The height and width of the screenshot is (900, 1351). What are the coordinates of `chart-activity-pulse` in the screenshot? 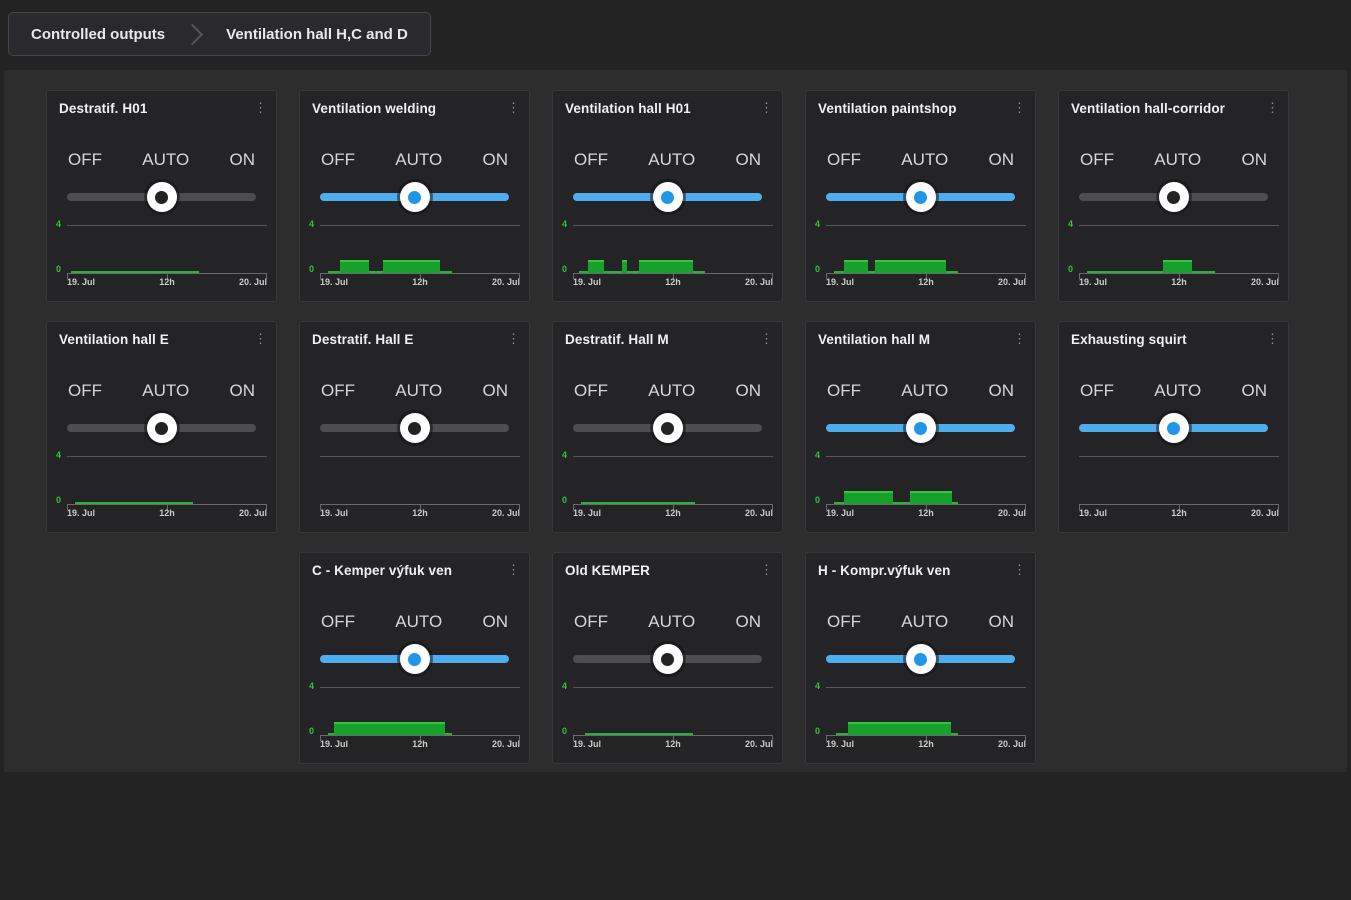 It's located at (868, 497).